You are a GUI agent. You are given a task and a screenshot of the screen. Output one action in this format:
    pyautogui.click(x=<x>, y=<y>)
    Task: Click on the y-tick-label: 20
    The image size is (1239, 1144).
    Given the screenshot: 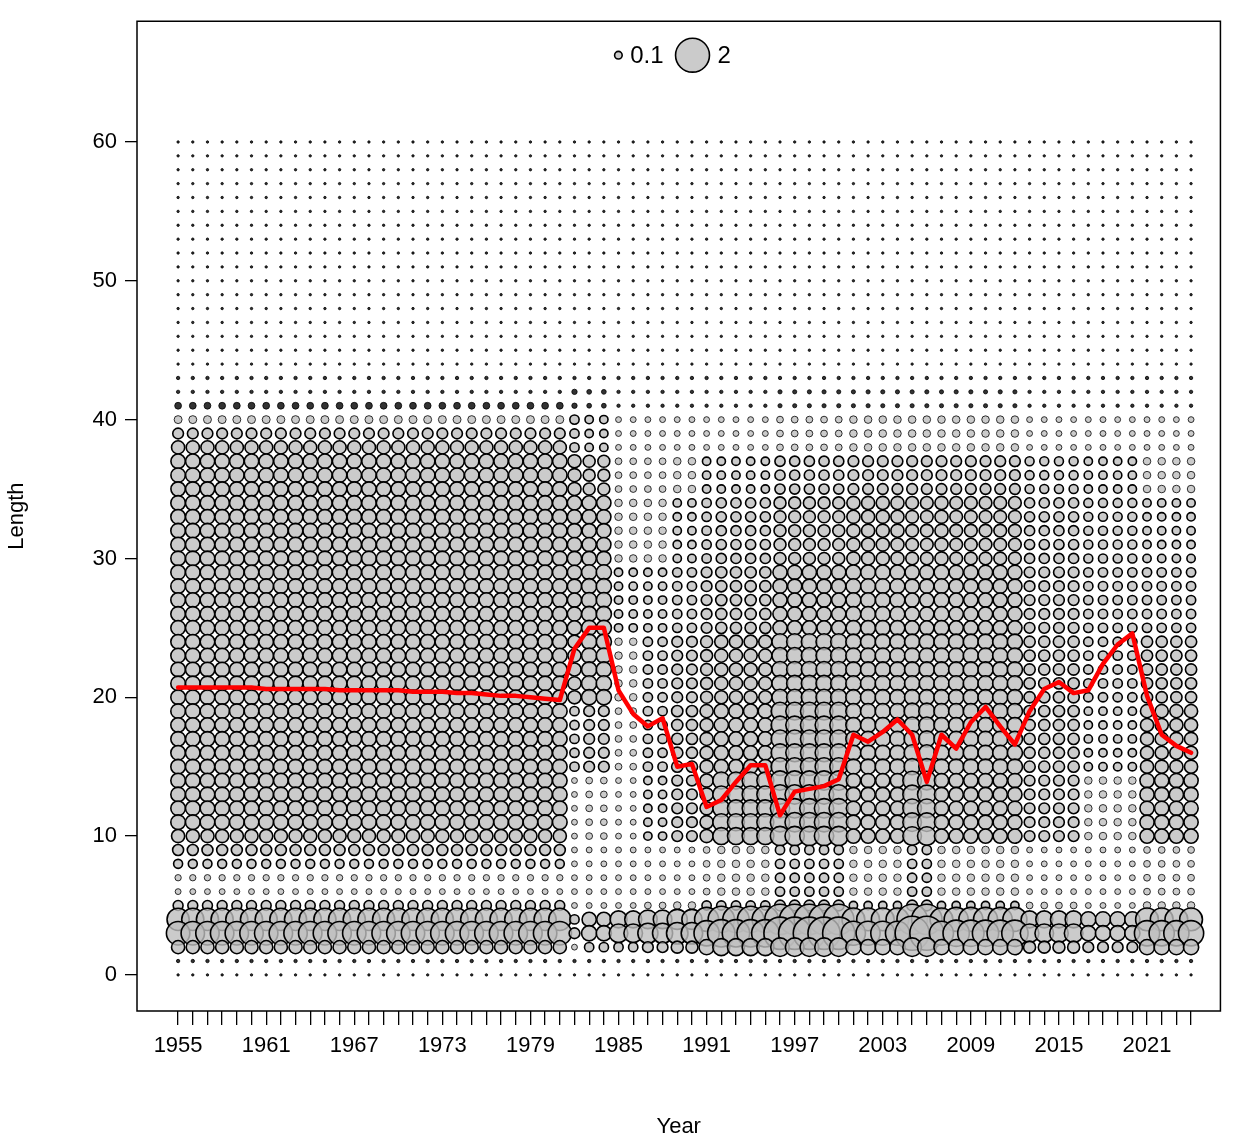 What is the action you would take?
    pyautogui.click(x=104, y=696)
    